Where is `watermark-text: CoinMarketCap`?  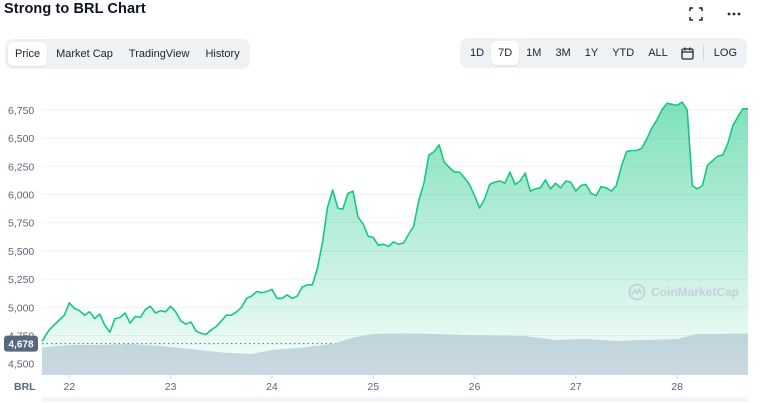 watermark-text: CoinMarketCap is located at coordinates (695, 292).